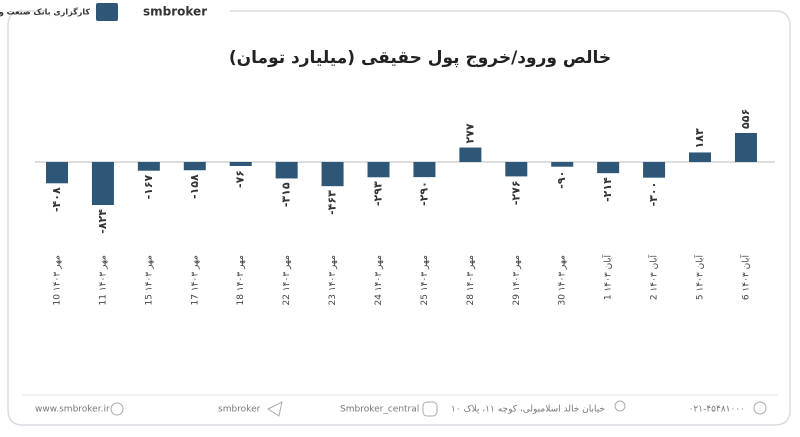 The width and height of the screenshot is (800, 437). I want to click on value-label: ۲۷۷, so click(469, 133).